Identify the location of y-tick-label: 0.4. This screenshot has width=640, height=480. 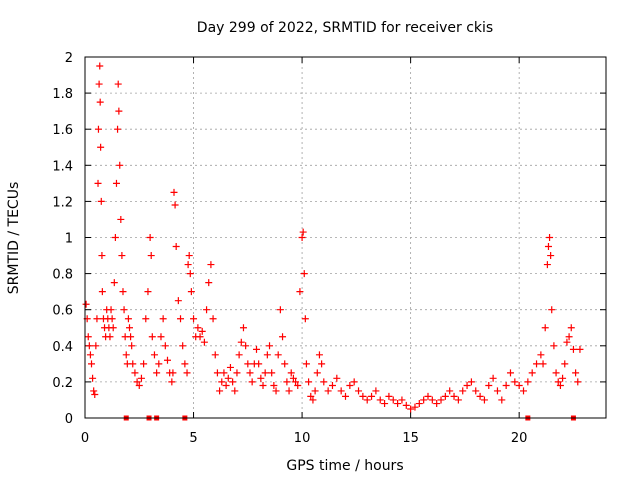
(62, 347).